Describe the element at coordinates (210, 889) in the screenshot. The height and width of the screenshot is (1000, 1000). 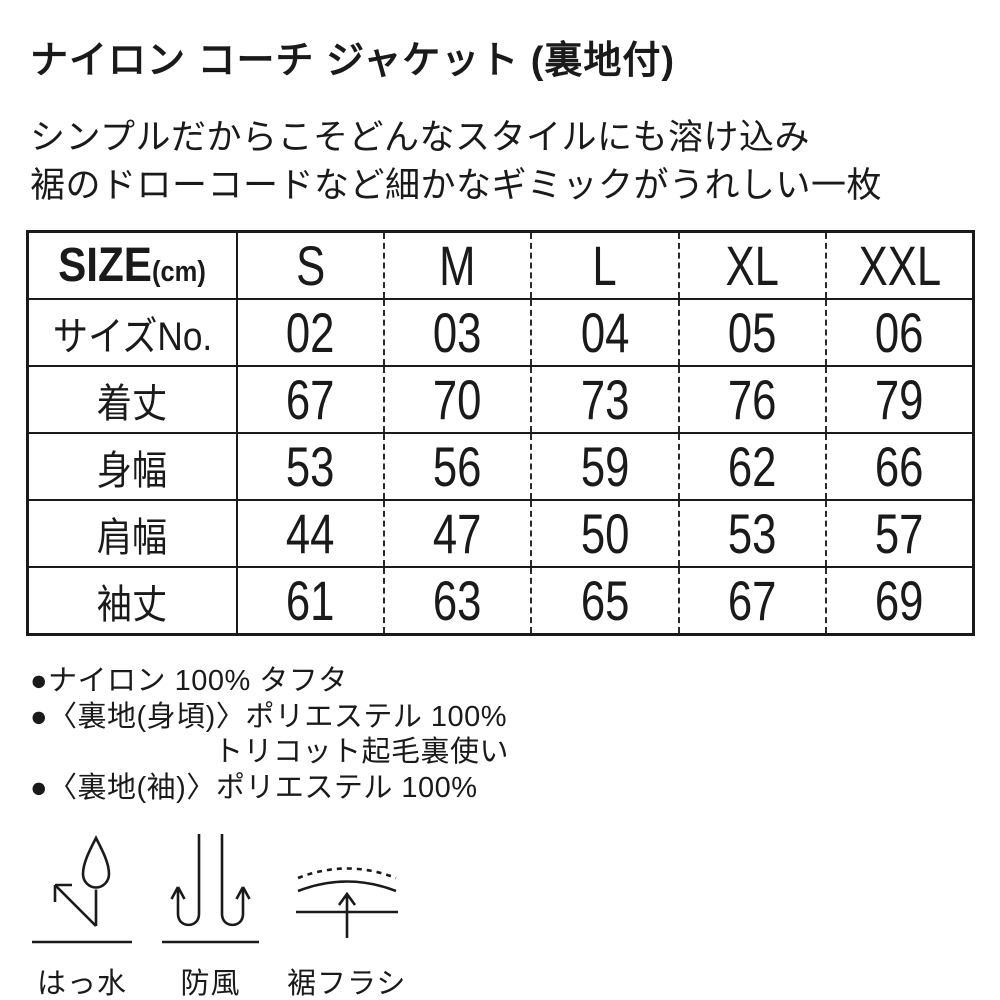
I see `windproof-icon` at that location.